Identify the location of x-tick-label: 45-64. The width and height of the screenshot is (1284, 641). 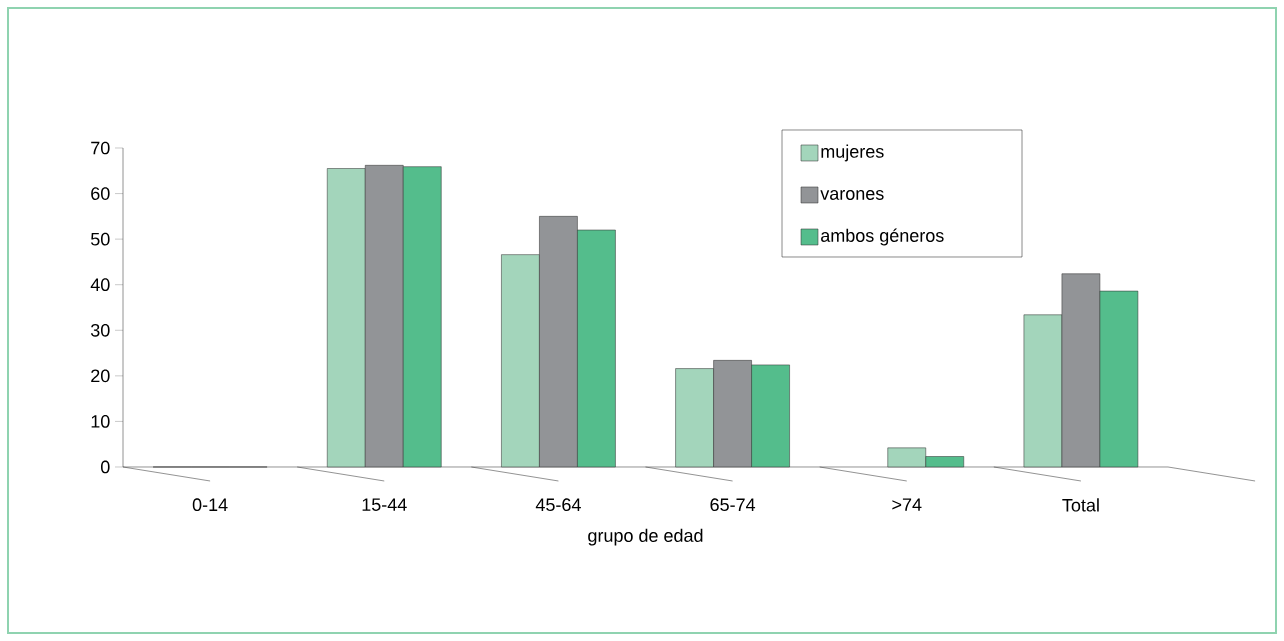
(558, 505).